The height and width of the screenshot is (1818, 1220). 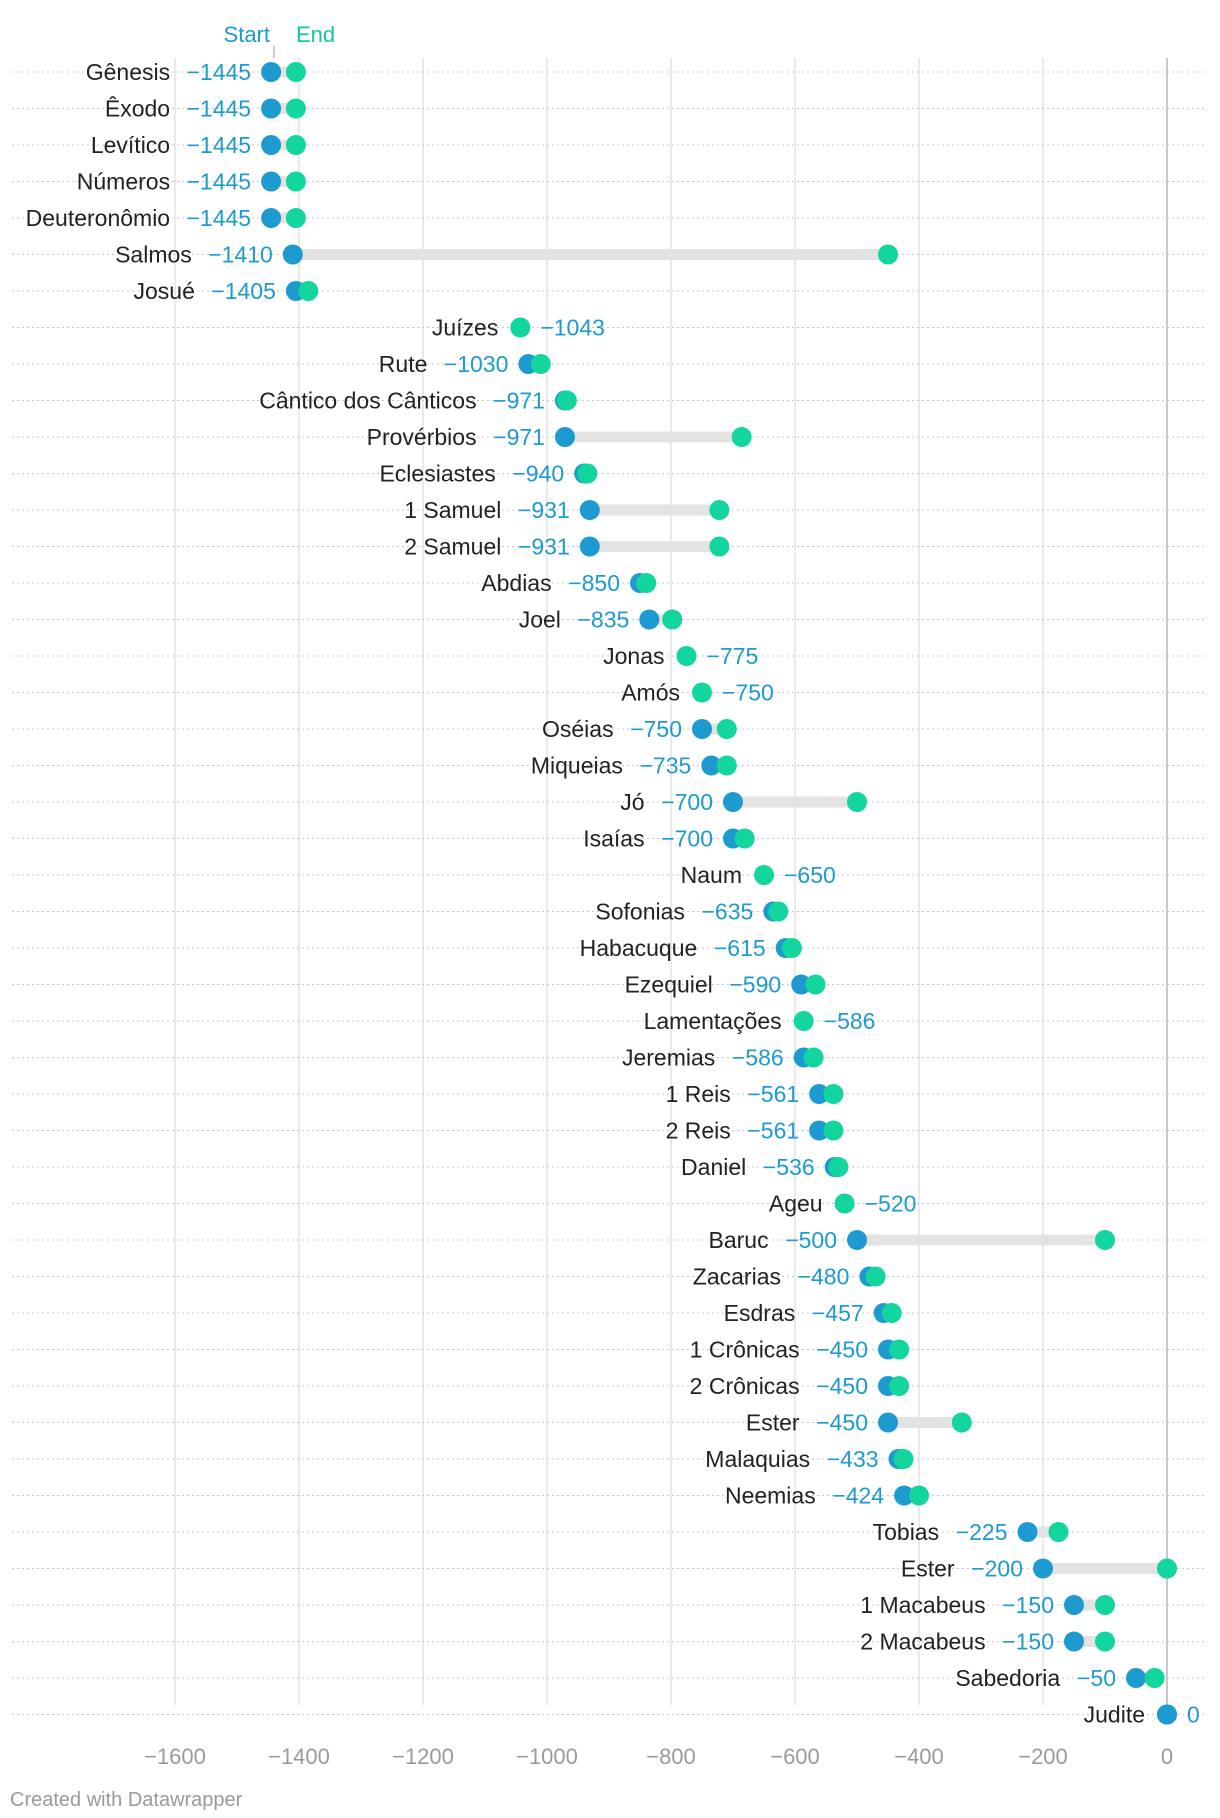 What do you see at coordinates (153, 255) in the screenshot?
I see `row-label: Salmos` at bounding box center [153, 255].